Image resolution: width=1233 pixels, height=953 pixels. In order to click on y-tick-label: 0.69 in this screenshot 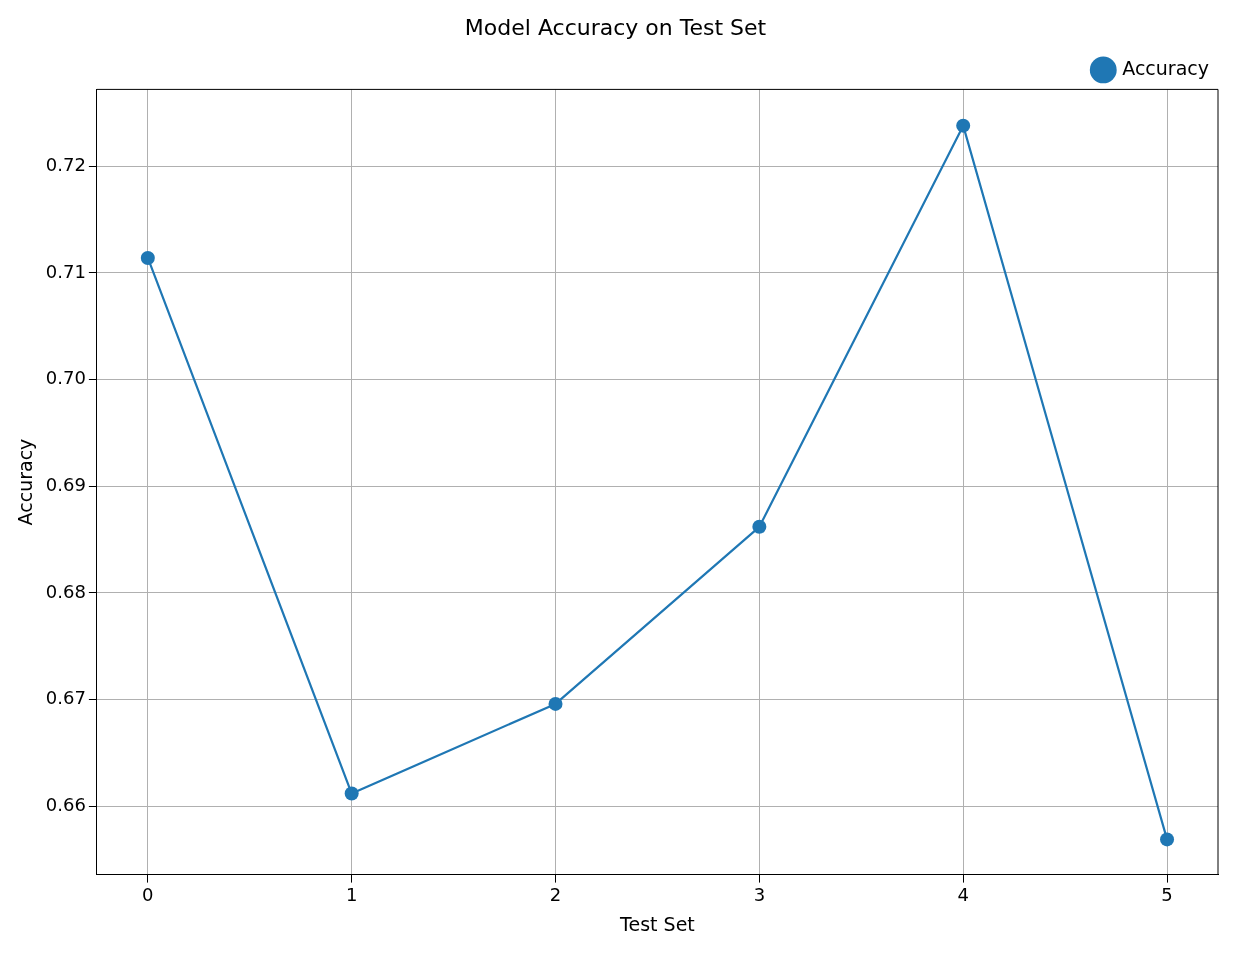, I will do `click(65, 484)`.